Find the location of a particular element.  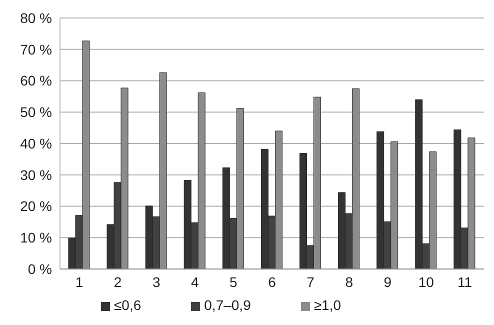

x-tick-label: 1 is located at coordinates (79, 282).